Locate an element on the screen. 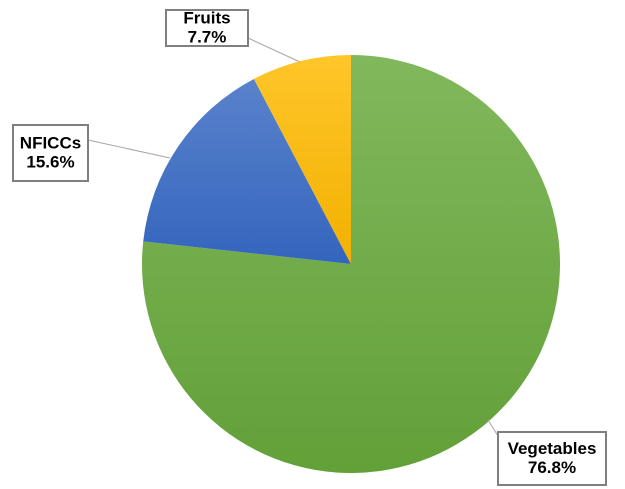  value-label: 15.6% is located at coordinates (50, 161).